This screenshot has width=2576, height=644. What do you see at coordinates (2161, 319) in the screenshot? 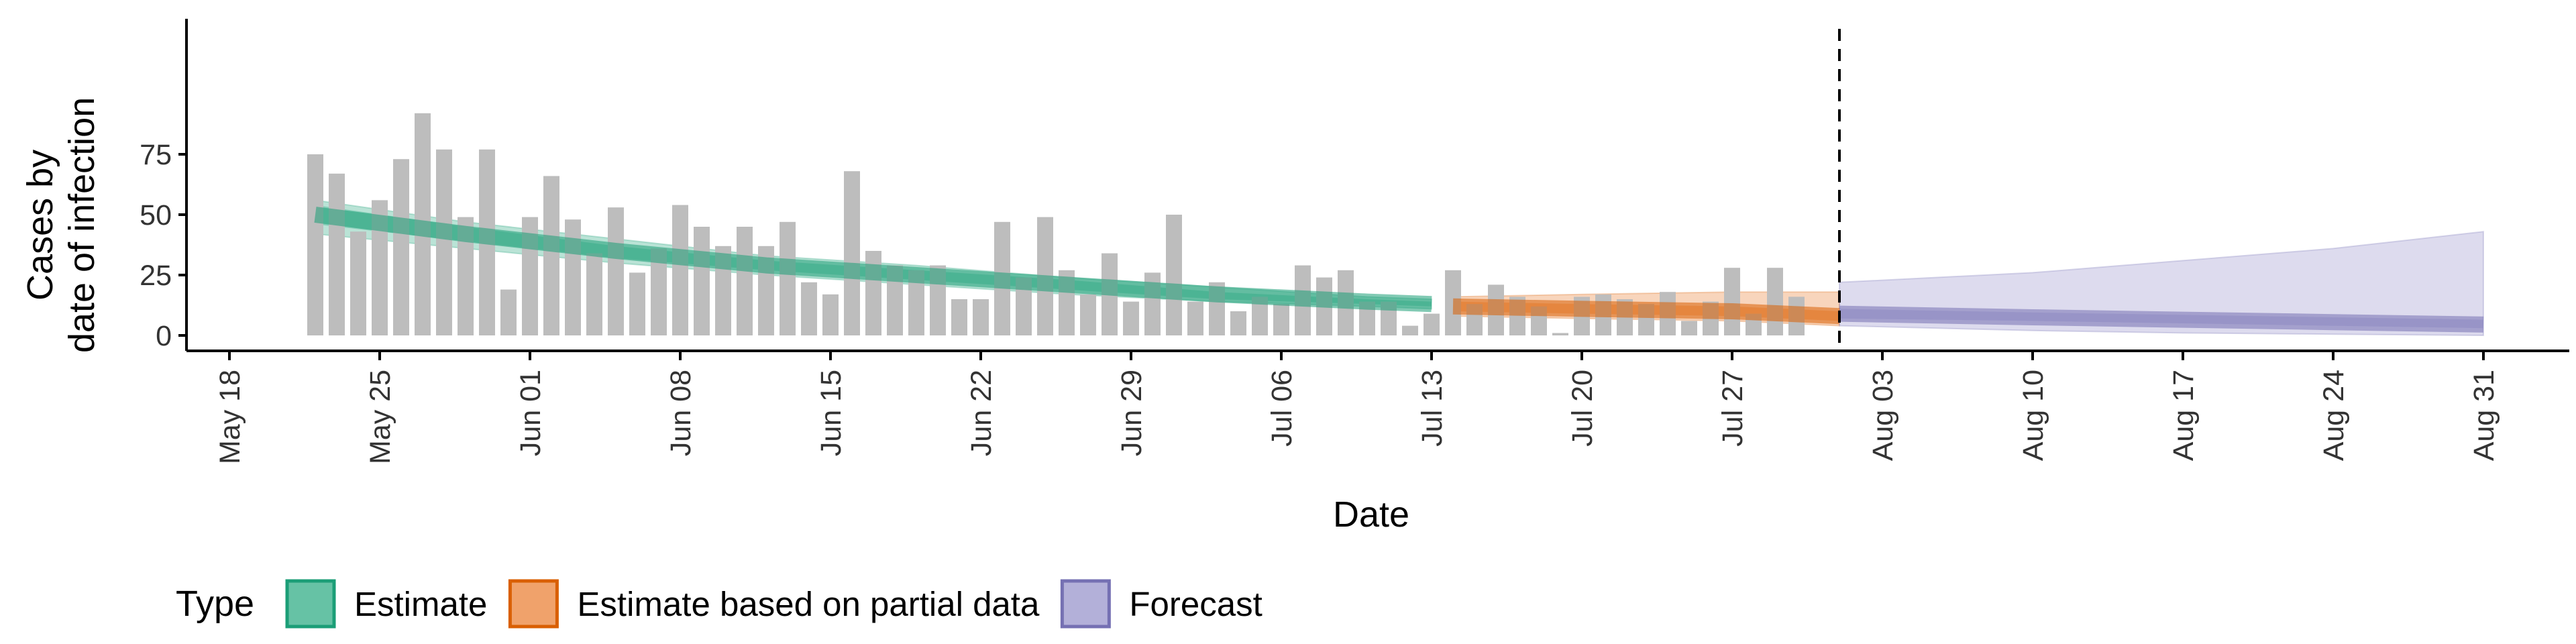
I see `forecast-median-line` at bounding box center [2161, 319].